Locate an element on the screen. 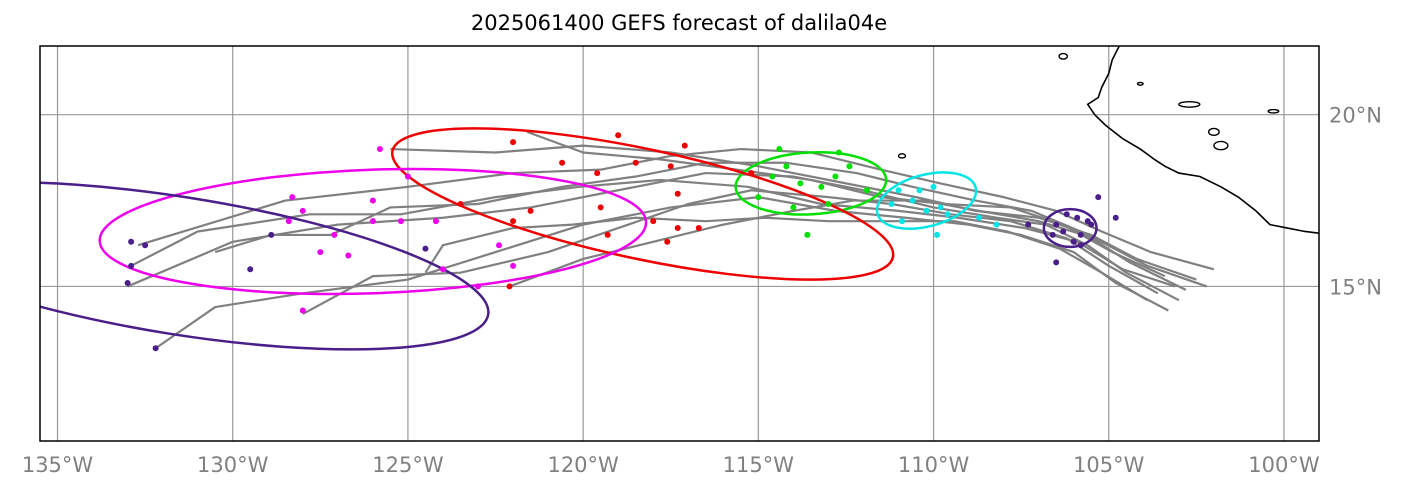  coastline-path is located at coordinates (1202, 140).